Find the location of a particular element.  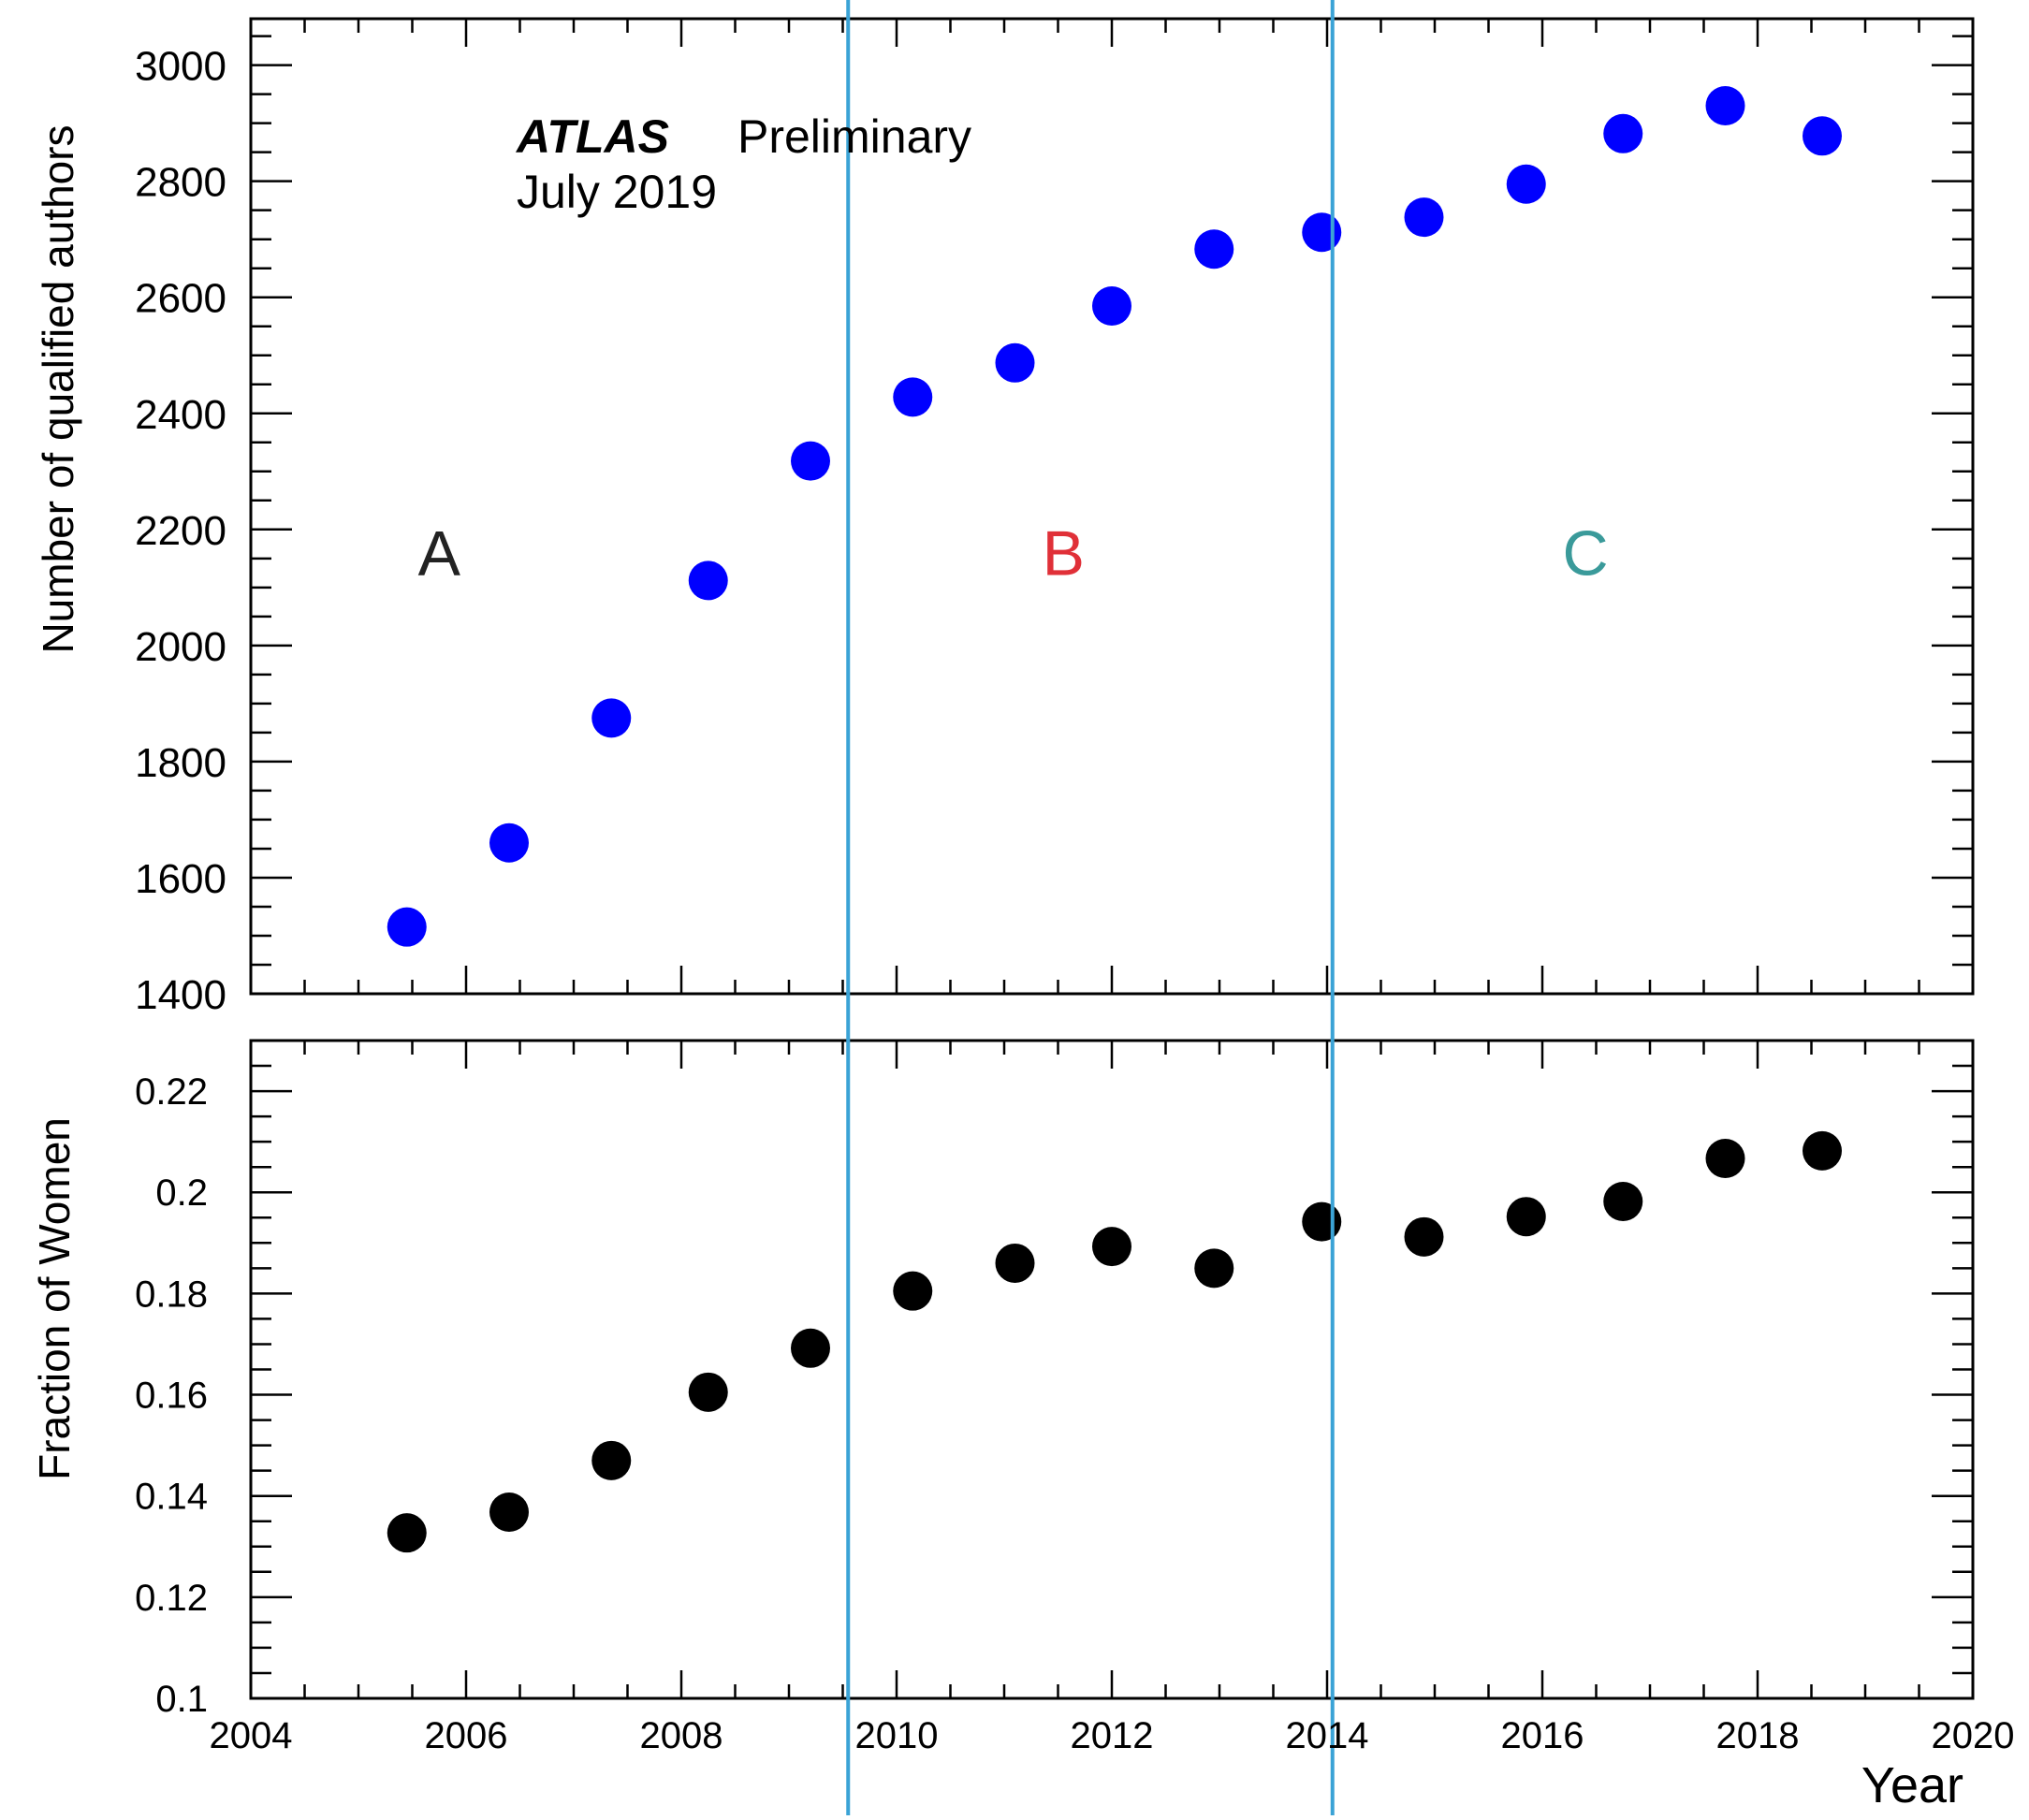

y-tick-label-top: 2400 is located at coordinates (180, 415).